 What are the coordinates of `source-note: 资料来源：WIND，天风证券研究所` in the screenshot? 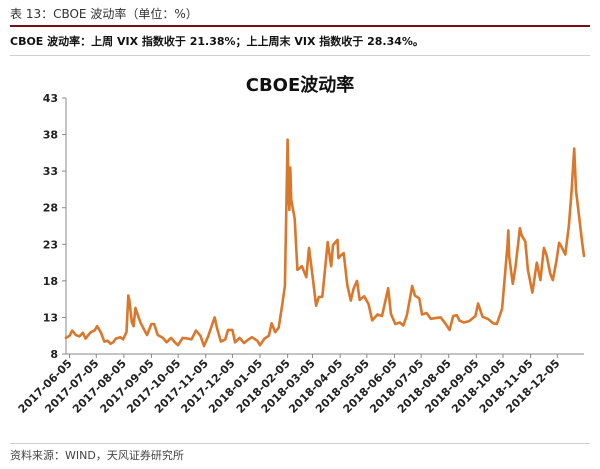 It's located at (97, 455).